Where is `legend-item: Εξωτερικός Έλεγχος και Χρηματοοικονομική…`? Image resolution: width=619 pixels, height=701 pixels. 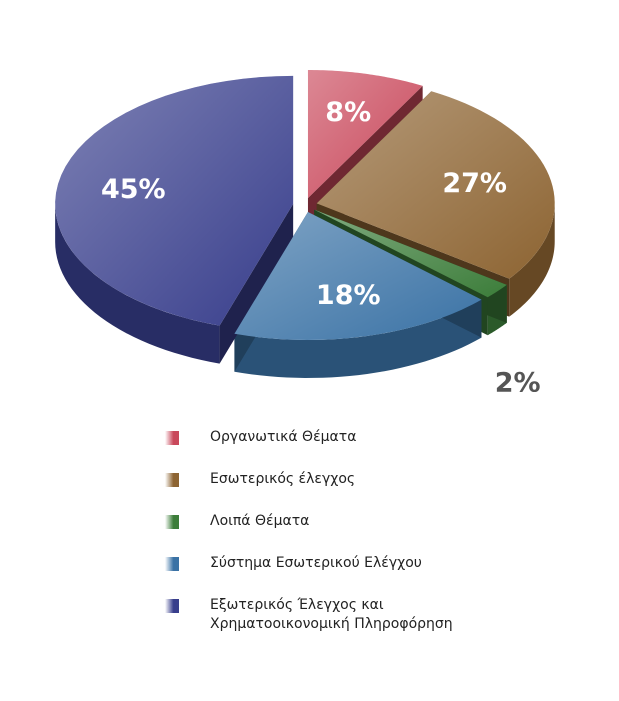
legend-item: Εξωτερικός Έλεγχος και Χρηματοοικονομική… is located at coordinates (345, 617).